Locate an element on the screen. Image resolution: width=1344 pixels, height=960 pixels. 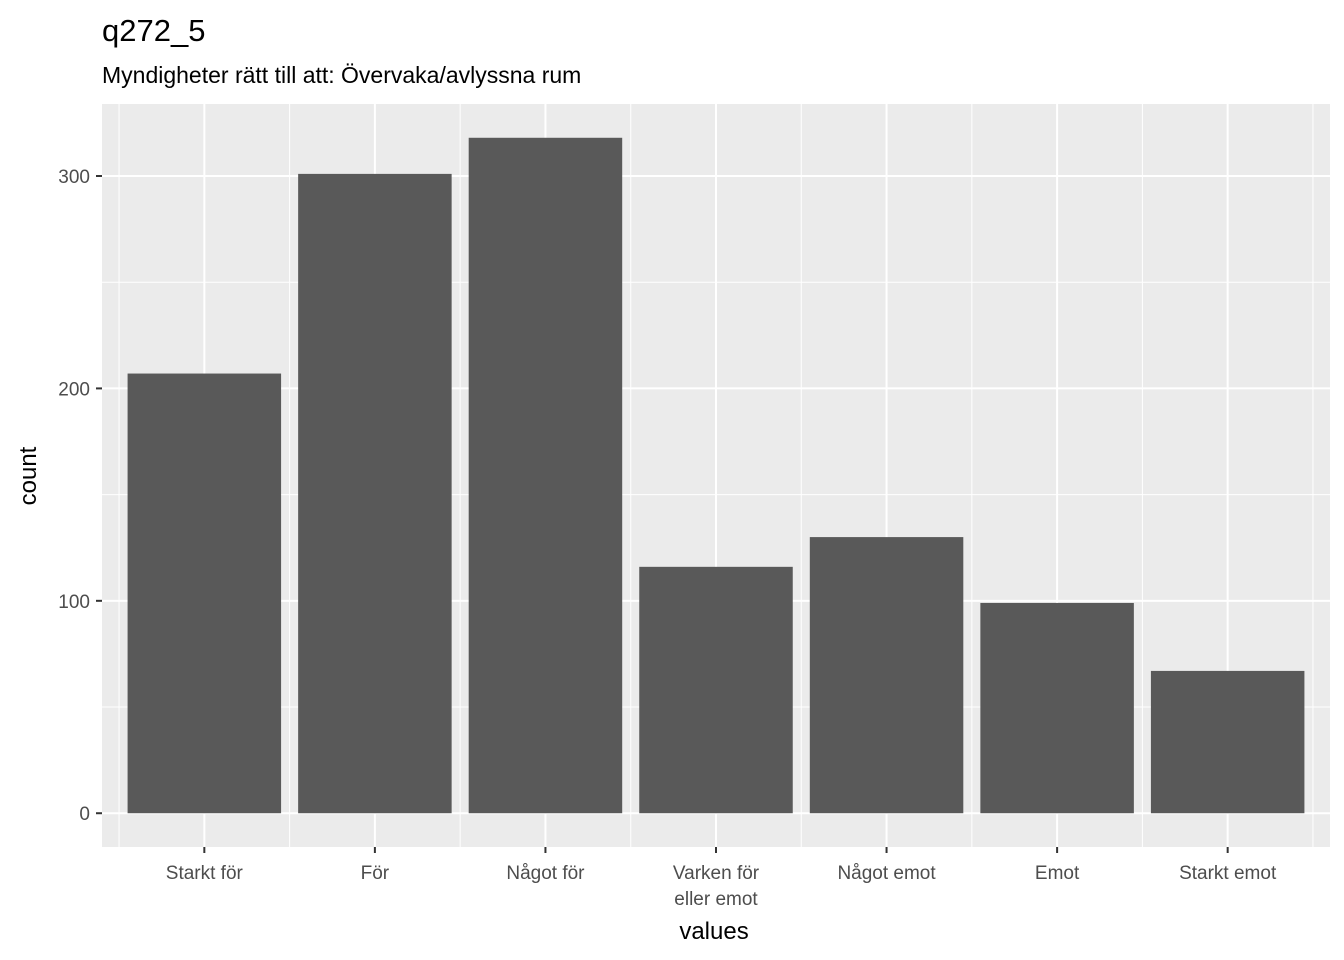
x-tick-label: Starkt för is located at coordinates (205, 873).